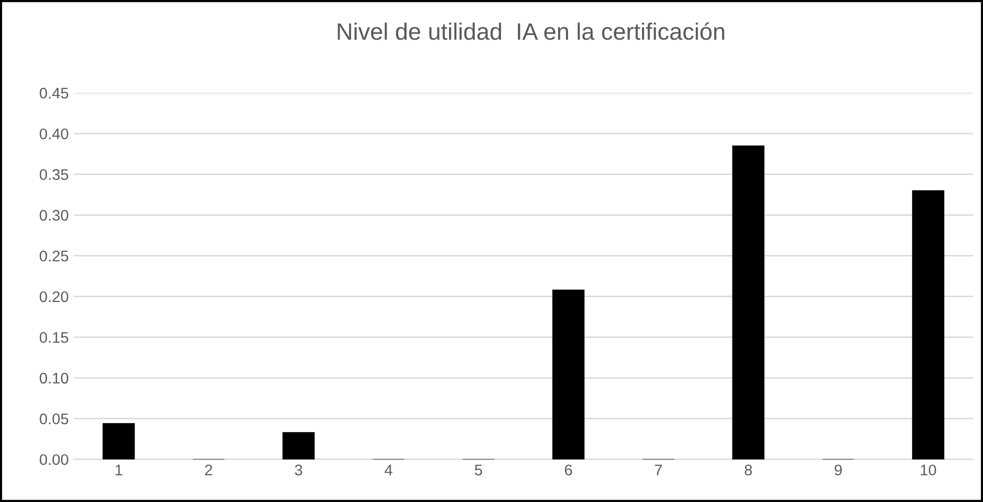 The height and width of the screenshot is (502, 983). Describe the element at coordinates (54, 256) in the screenshot. I see `y-tick-label: 0.25` at that location.